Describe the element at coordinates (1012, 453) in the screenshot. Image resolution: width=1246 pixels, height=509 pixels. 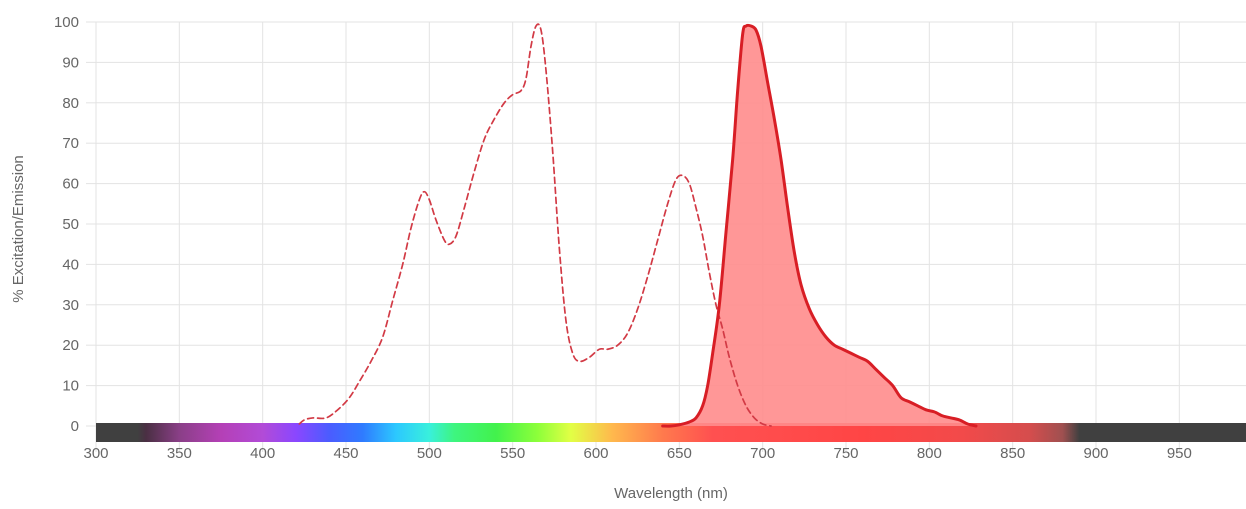
I see `x-tick-label: 850` at that location.